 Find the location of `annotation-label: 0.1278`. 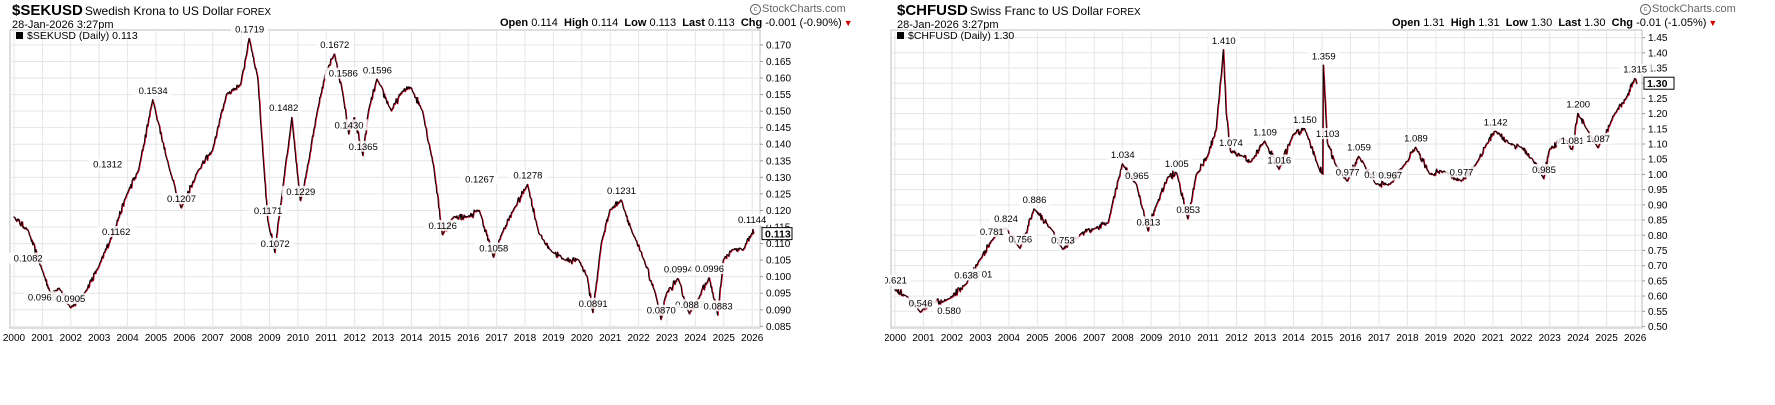

annotation-label: 0.1278 is located at coordinates (527, 176).